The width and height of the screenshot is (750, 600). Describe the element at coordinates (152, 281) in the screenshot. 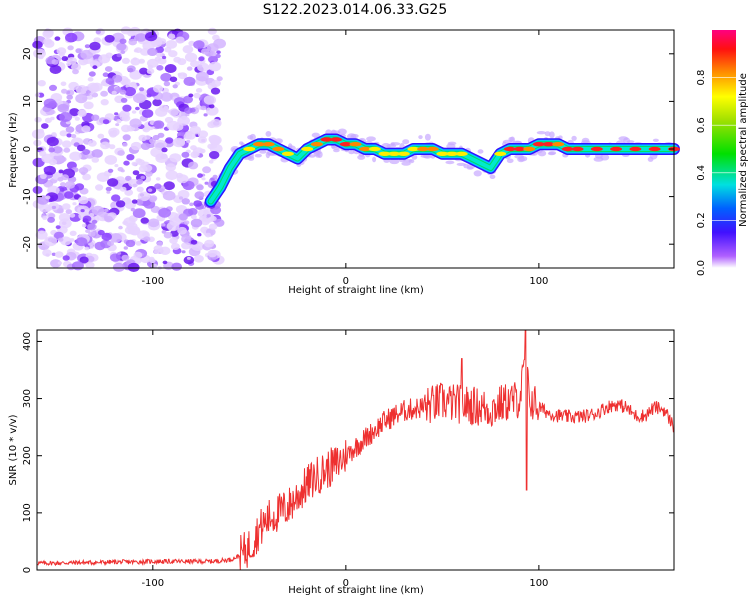

I see `x-tick-label: -100` at that location.